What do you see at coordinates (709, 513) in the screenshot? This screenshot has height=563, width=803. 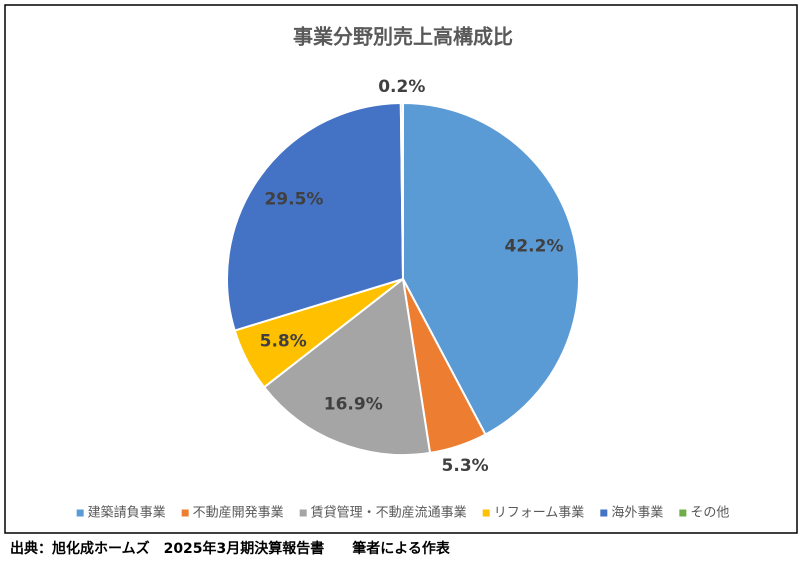 I see `legend-label: その他` at bounding box center [709, 513].